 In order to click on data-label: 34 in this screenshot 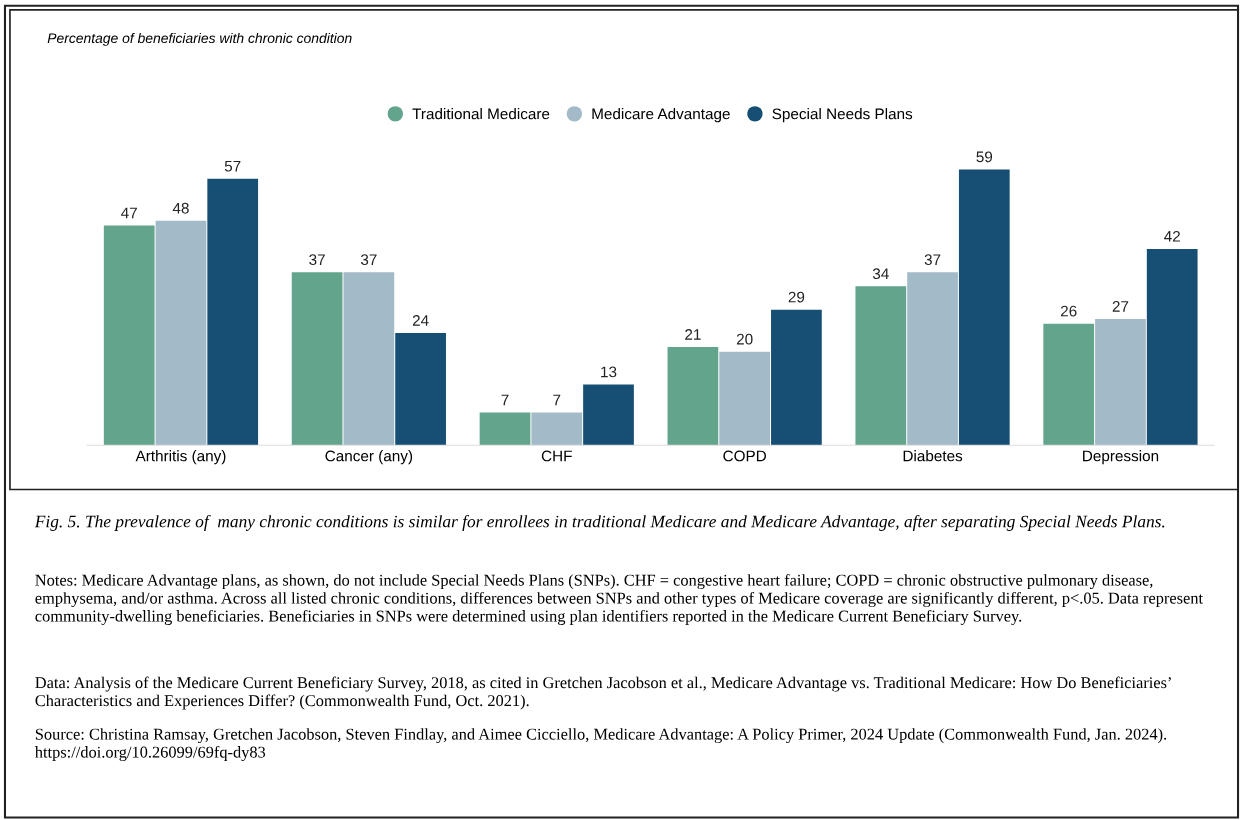, I will do `click(880, 274)`.